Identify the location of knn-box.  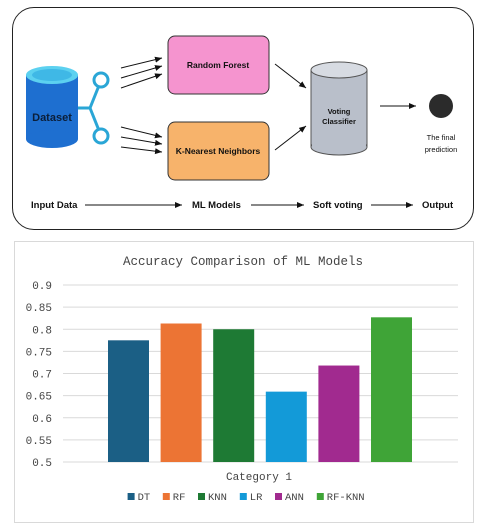
(218, 151).